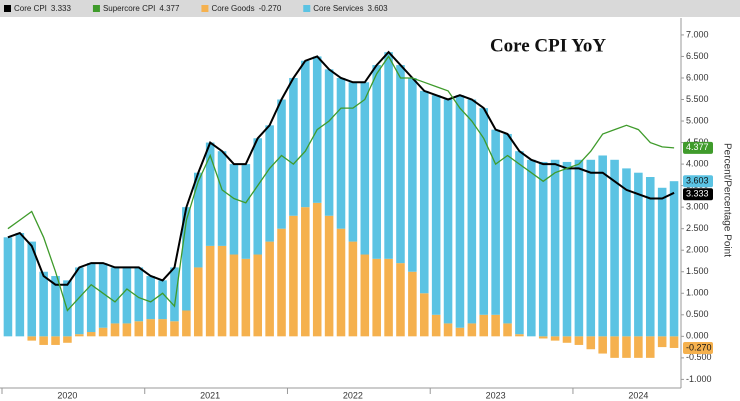 This screenshot has height=401, width=740. Describe the element at coordinates (353, 395) in the screenshot. I see `x-tick-label: 2022` at that location.